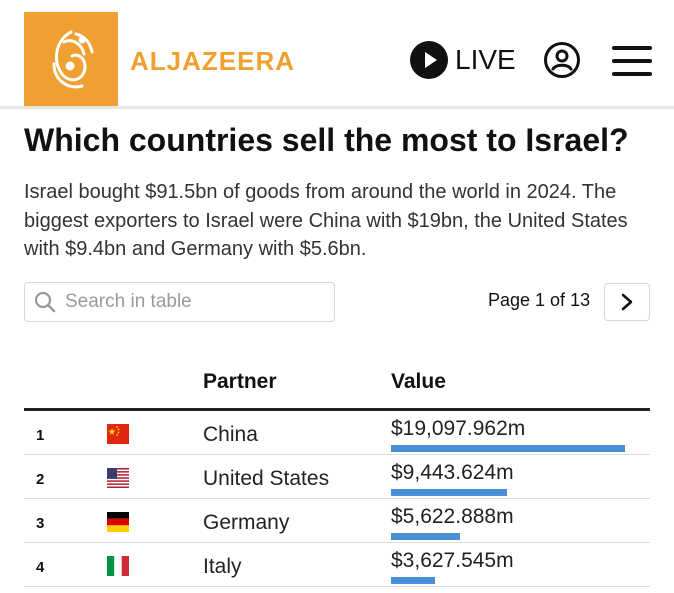  Describe the element at coordinates (230, 434) in the screenshot. I see `partner-cell: China` at that location.